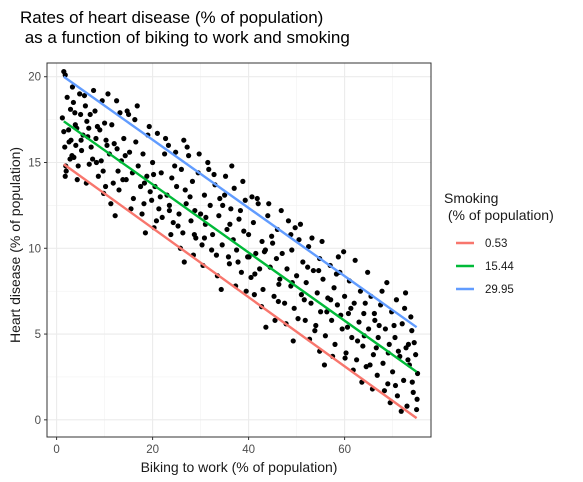  What do you see at coordinates (202, 446) in the screenshot?
I see `x-axis-ticks: 0 20 40 60` at bounding box center [202, 446].